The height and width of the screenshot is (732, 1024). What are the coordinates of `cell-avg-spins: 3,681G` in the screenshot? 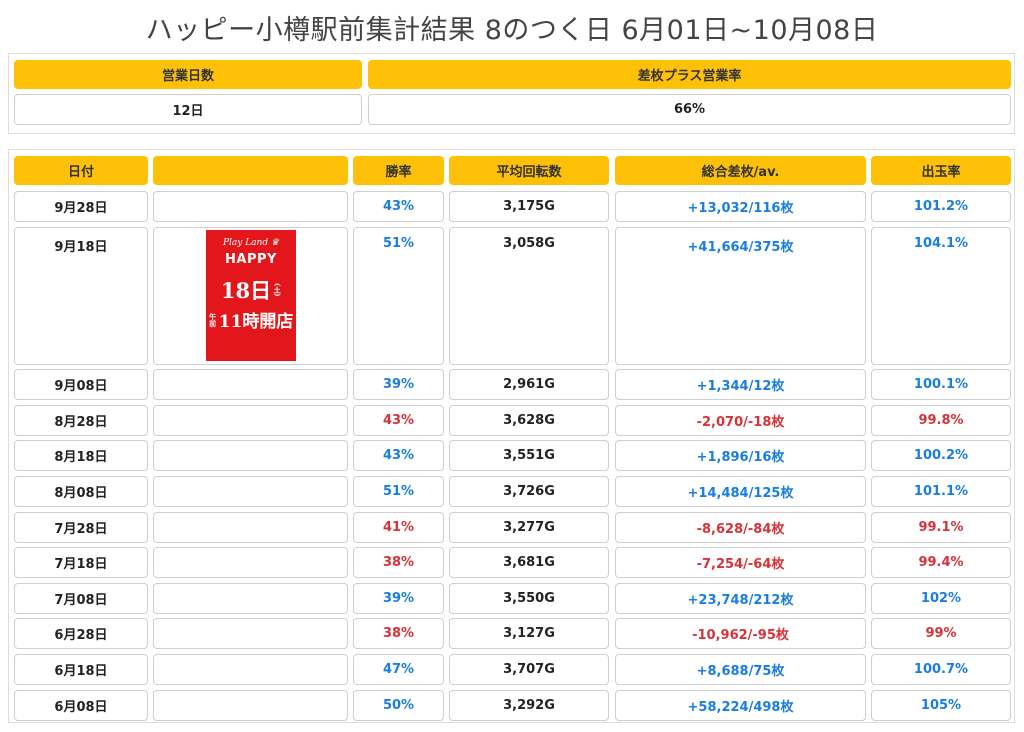 It's located at (529, 563).